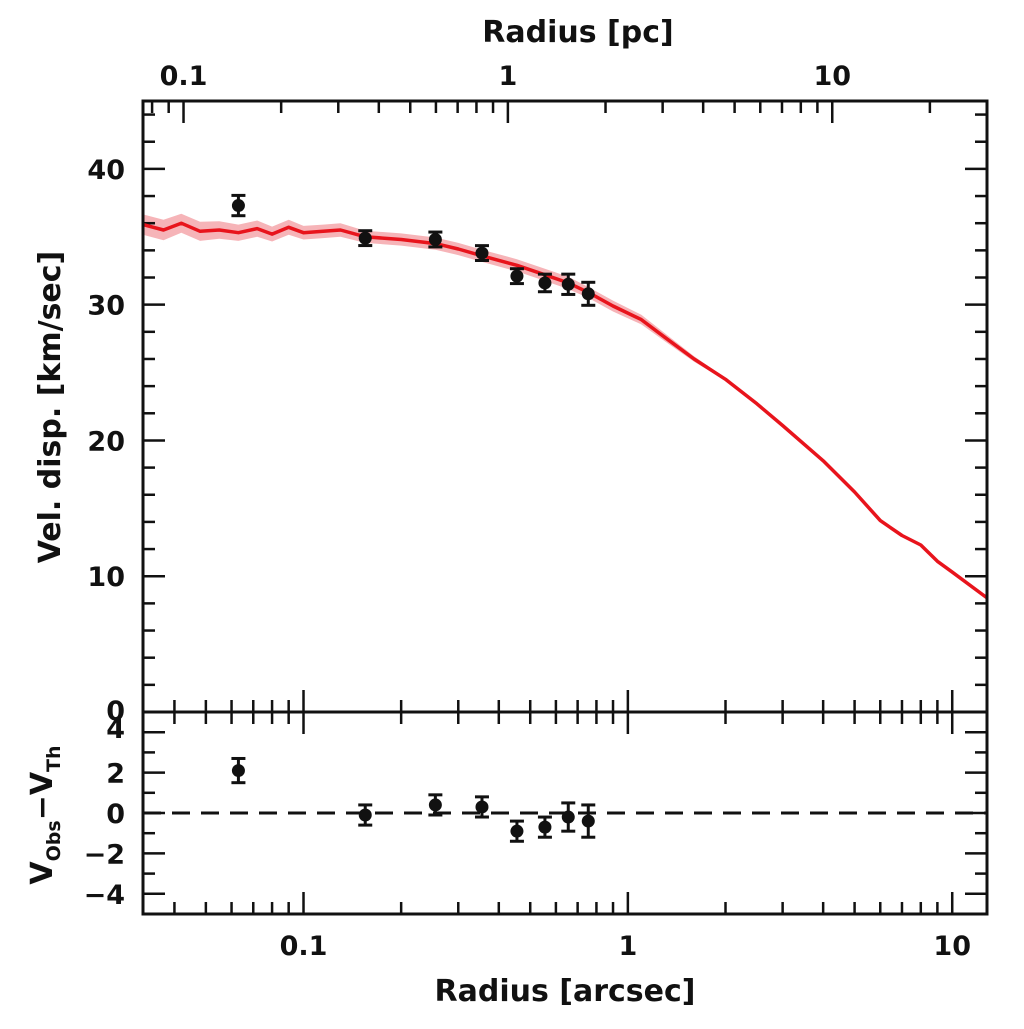 The width and height of the screenshot is (1024, 1029). What do you see at coordinates (413, 799) in the screenshot?
I see `lower-residual-points` at bounding box center [413, 799].